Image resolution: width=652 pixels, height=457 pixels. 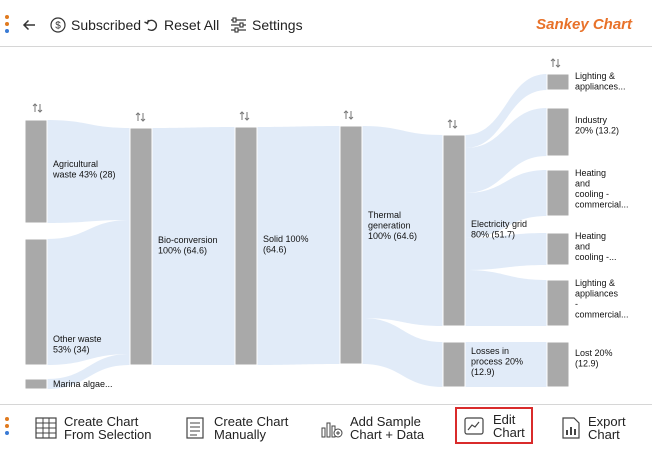 I want to click on sankey-node-label-thermal: Thermal generation 100% (64.6), so click(x=392, y=225).